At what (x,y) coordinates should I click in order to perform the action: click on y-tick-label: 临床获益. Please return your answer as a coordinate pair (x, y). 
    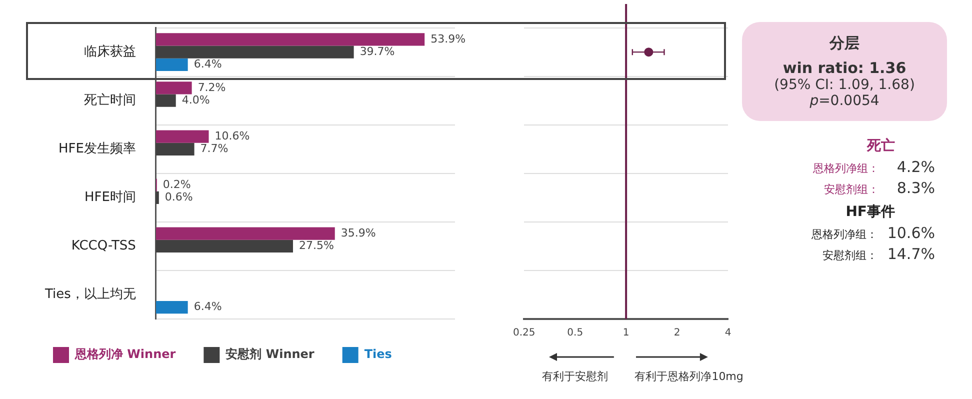
    Looking at the image, I should click on (110, 52).